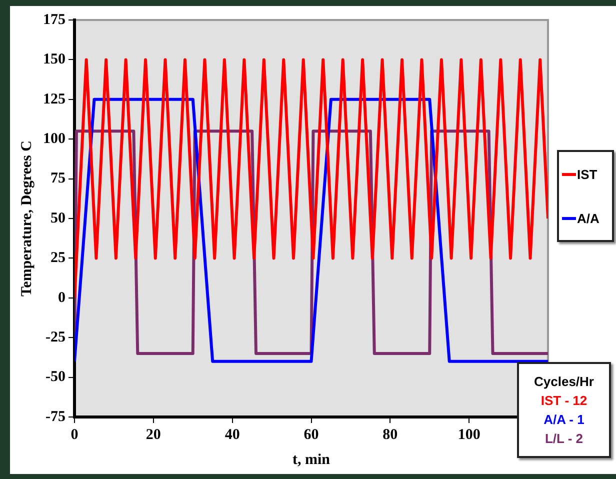 The image size is (616, 479). What do you see at coordinates (54, 20) in the screenshot?
I see `y-tick-label: 175` at bounding box center [54, 20].